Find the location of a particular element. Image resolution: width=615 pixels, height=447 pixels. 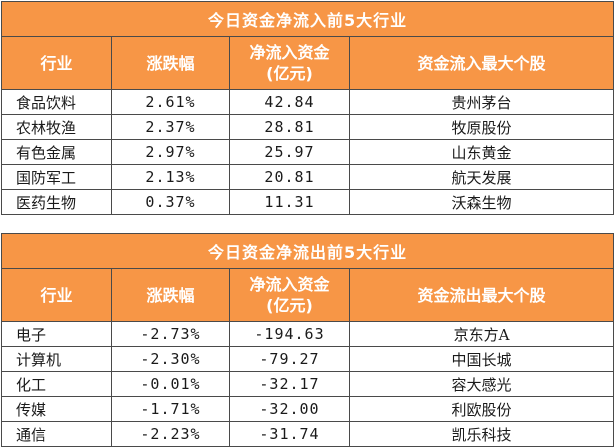

inflow-header-netflow: 净流入资金 (亿元) is located at coordinates (289, 63).